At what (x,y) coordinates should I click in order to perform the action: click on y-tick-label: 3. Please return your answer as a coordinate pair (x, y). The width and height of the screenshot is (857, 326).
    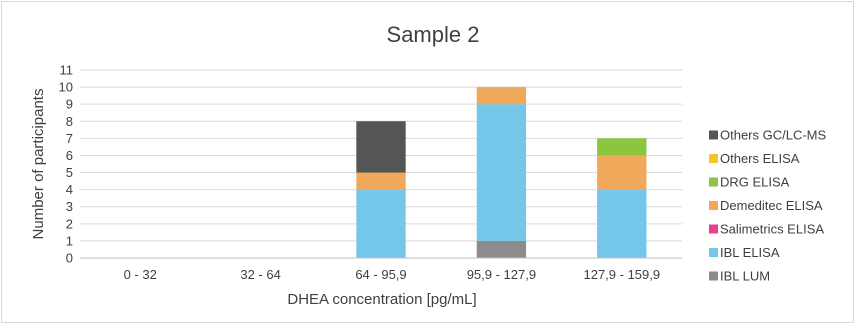
    Looking at the image, I should click on (69, 206).